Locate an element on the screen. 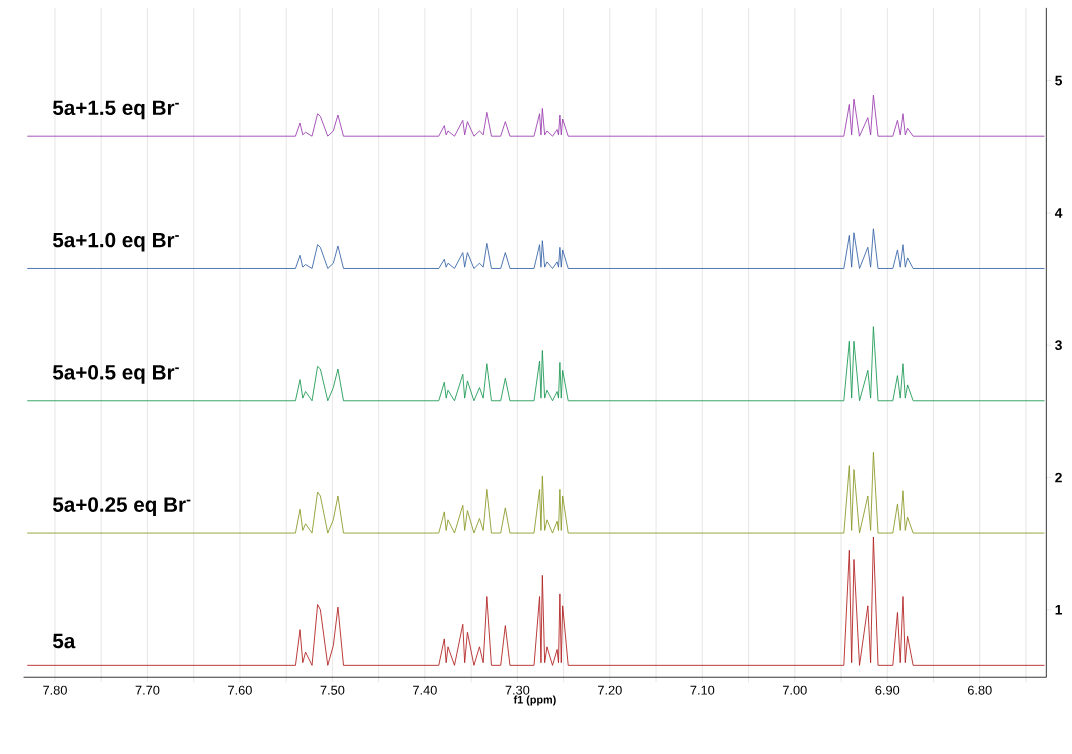 The height and width of the screenshot is (754, 1072). series-label: 5a+0.25 eq Br$^{-}$ is located at coordinates (121, 506).